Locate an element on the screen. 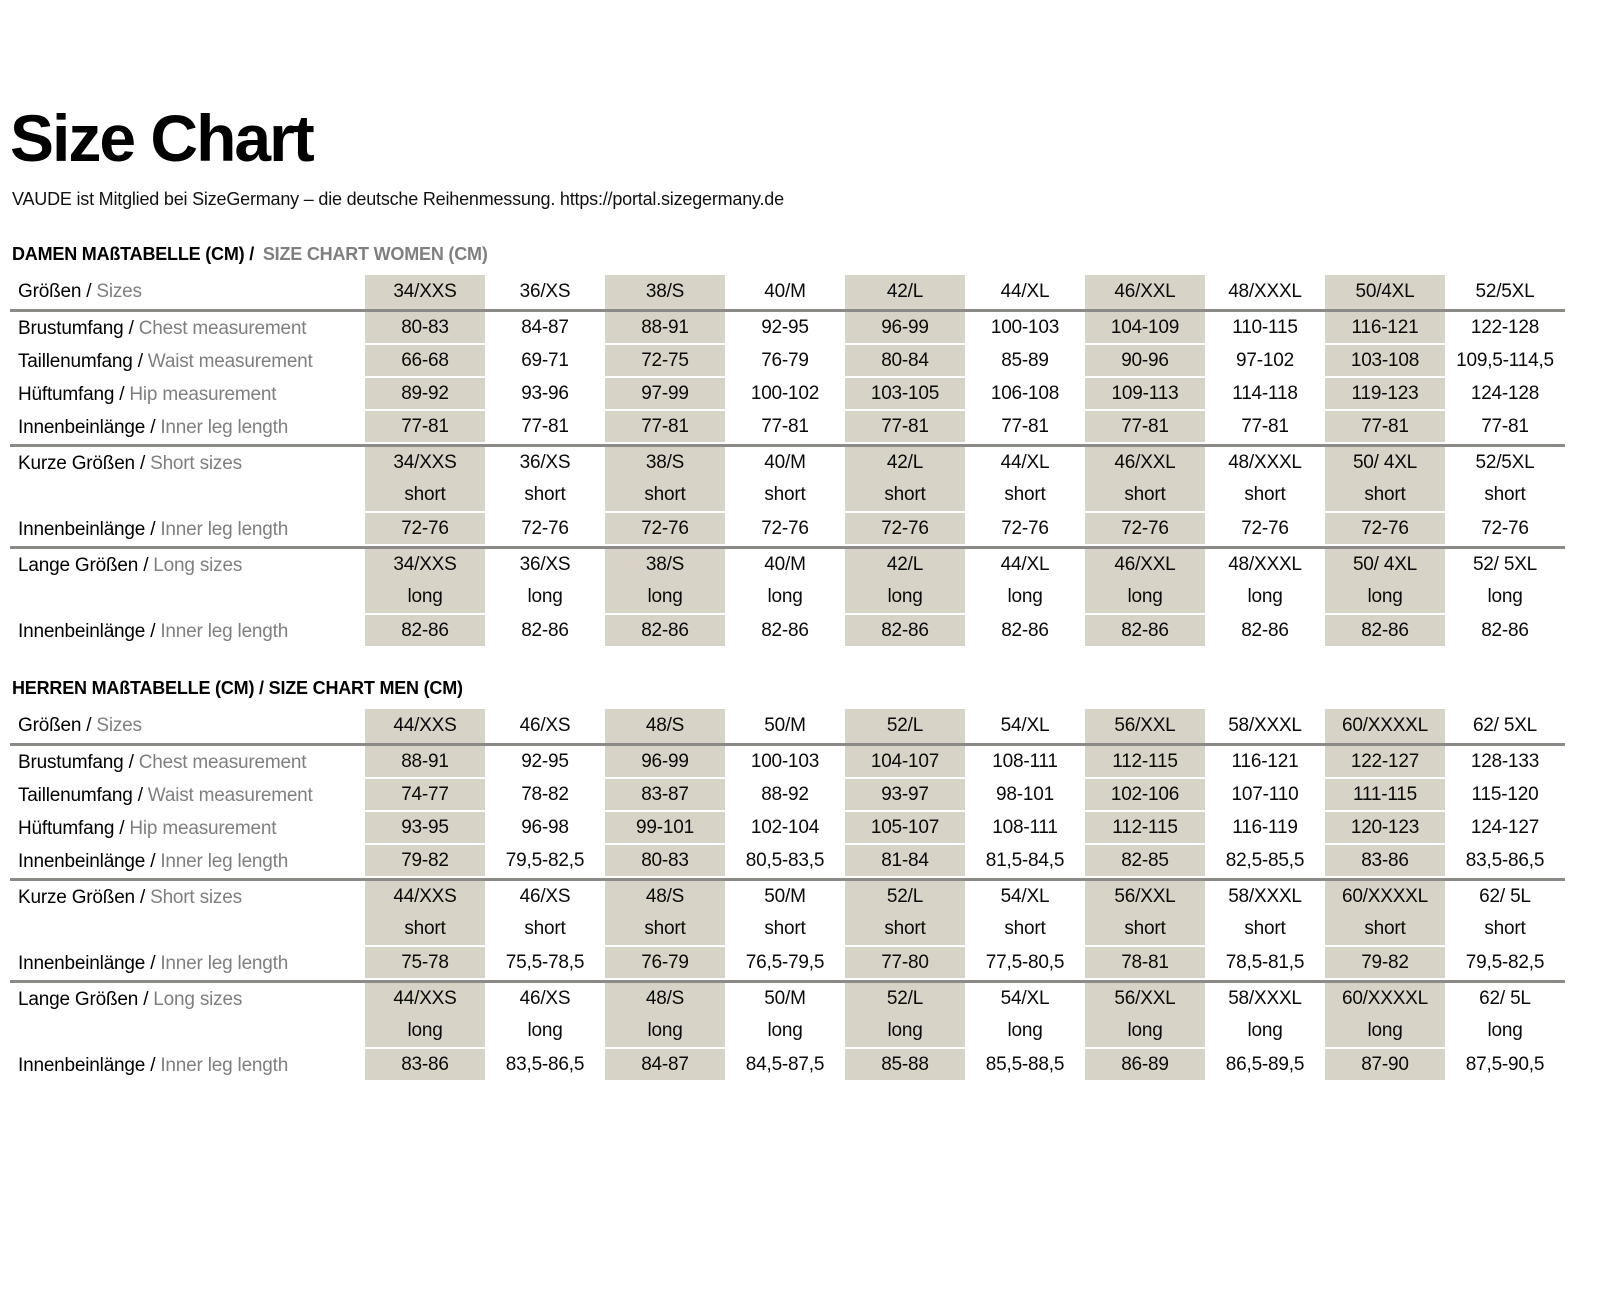  measurement-cell: 89-92 is located at coordinates (425, 395).